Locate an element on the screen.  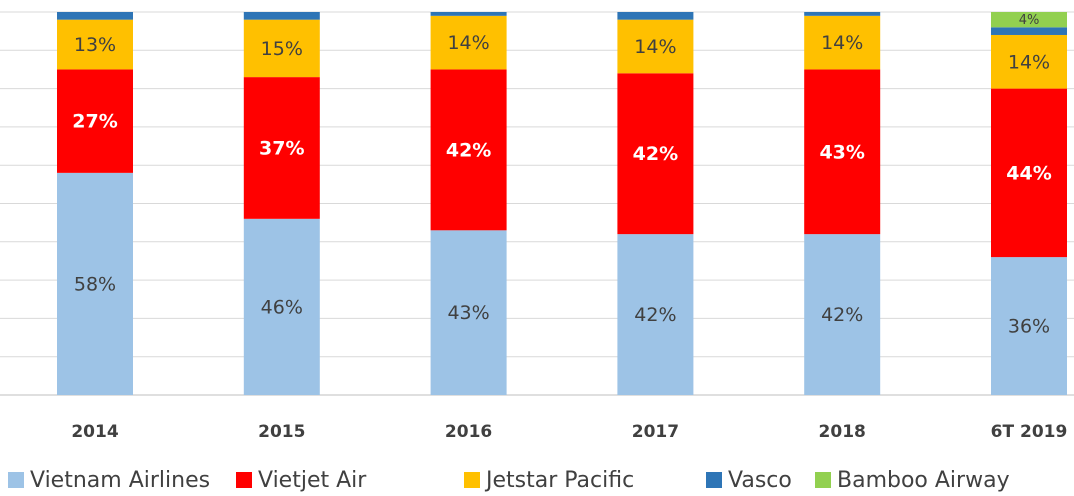
legend-label: Jetstar Pacific is located at coordinates (559, 480).